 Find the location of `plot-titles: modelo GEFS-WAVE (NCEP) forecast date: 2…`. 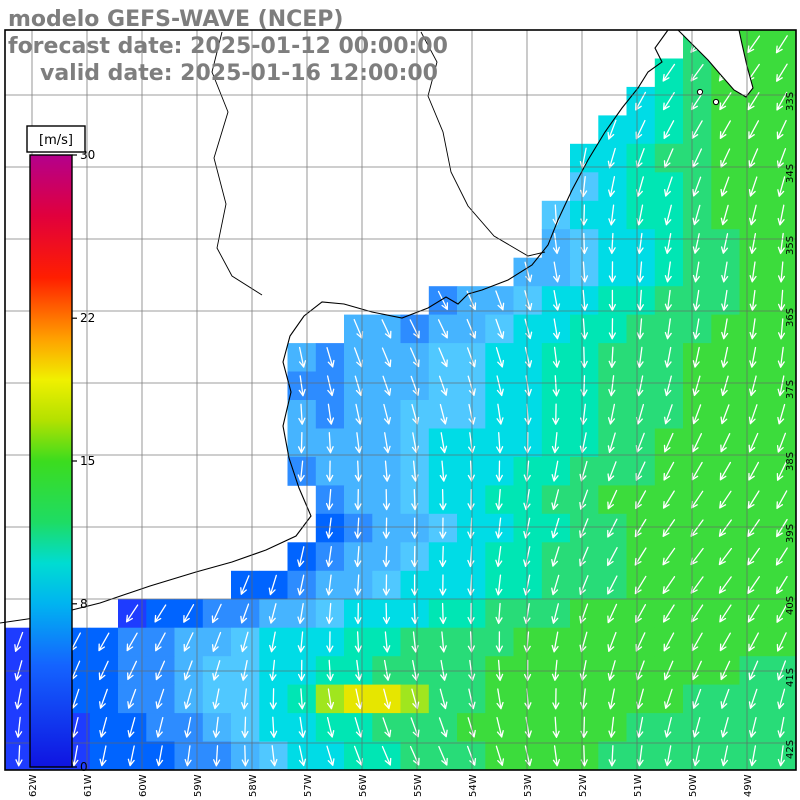

plot-titles: modelo GEFS-WAVE (NCEP) forecast date: 2… is located at coordinates (228, 46).